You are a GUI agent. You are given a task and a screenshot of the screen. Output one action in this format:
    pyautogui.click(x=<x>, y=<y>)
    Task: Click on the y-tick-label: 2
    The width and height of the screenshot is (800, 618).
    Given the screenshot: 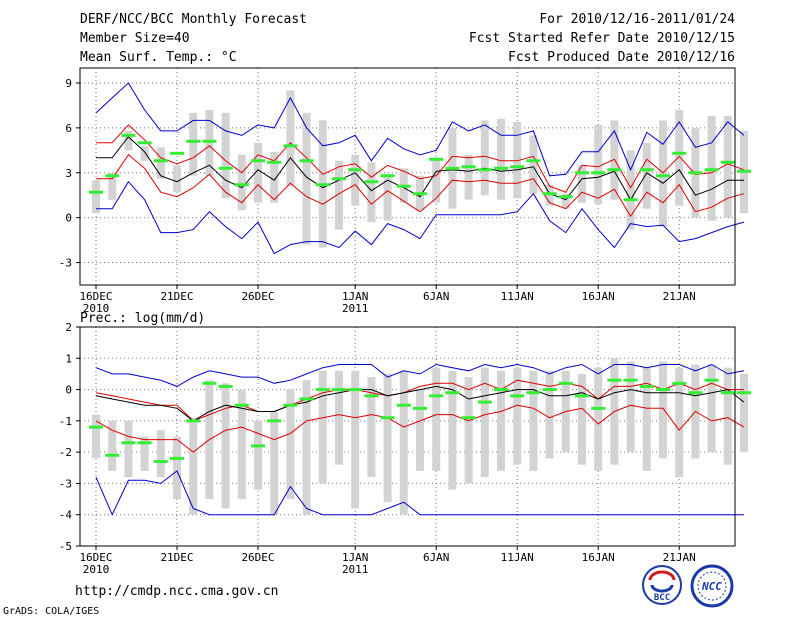 What is the action you would take?
    pyautogui.click(x=68, y=327)
    